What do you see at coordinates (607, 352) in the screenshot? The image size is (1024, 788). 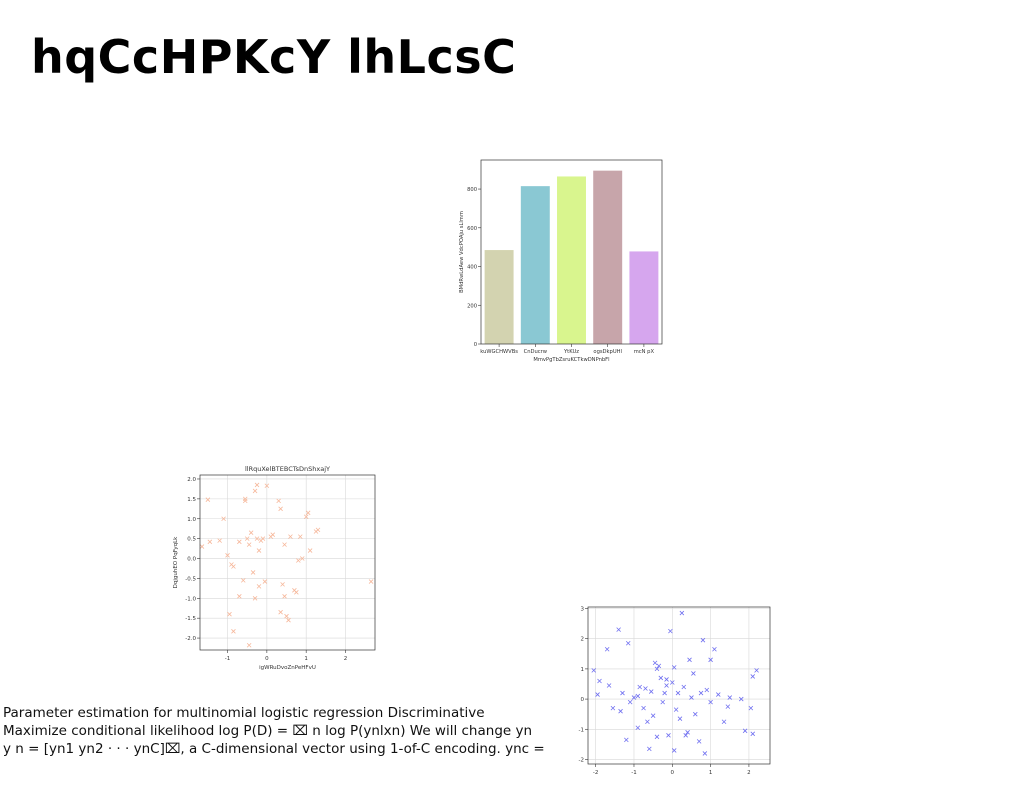 I see `x-tick-label: ogsDkpUHl` at bounding box center [607, 352].